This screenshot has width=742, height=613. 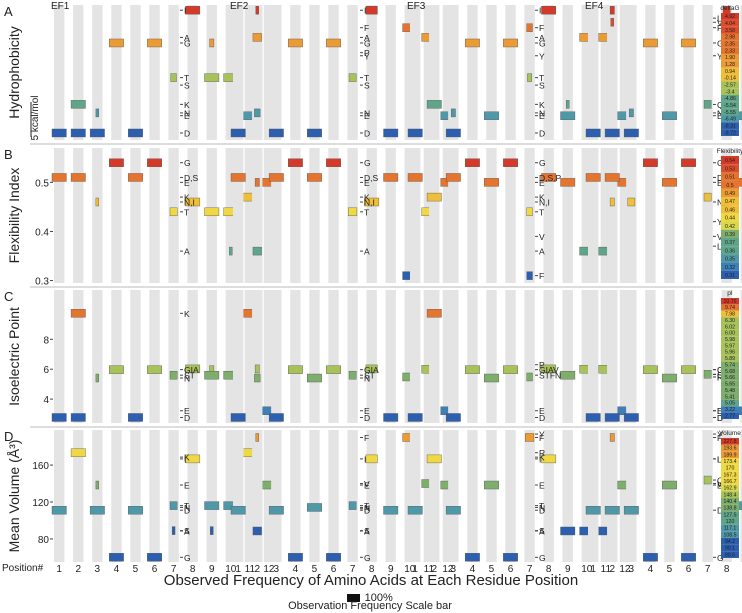 What do you see at coordinates (269, 569) in the screenshot?
I see `position-number: 12` at bounding box center [269, 569].